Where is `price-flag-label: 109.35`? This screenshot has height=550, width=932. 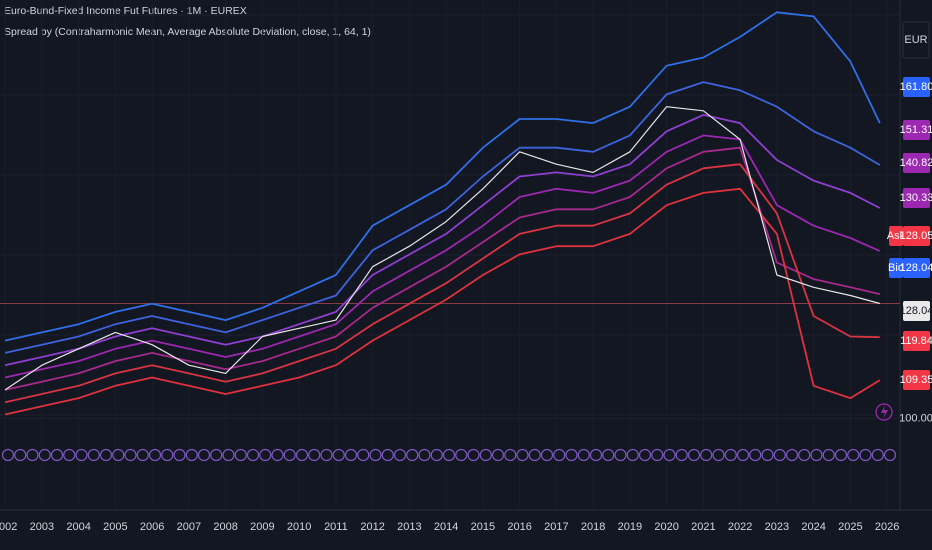 price-flag-label: 109.35 is located at coordinates (916, 380).